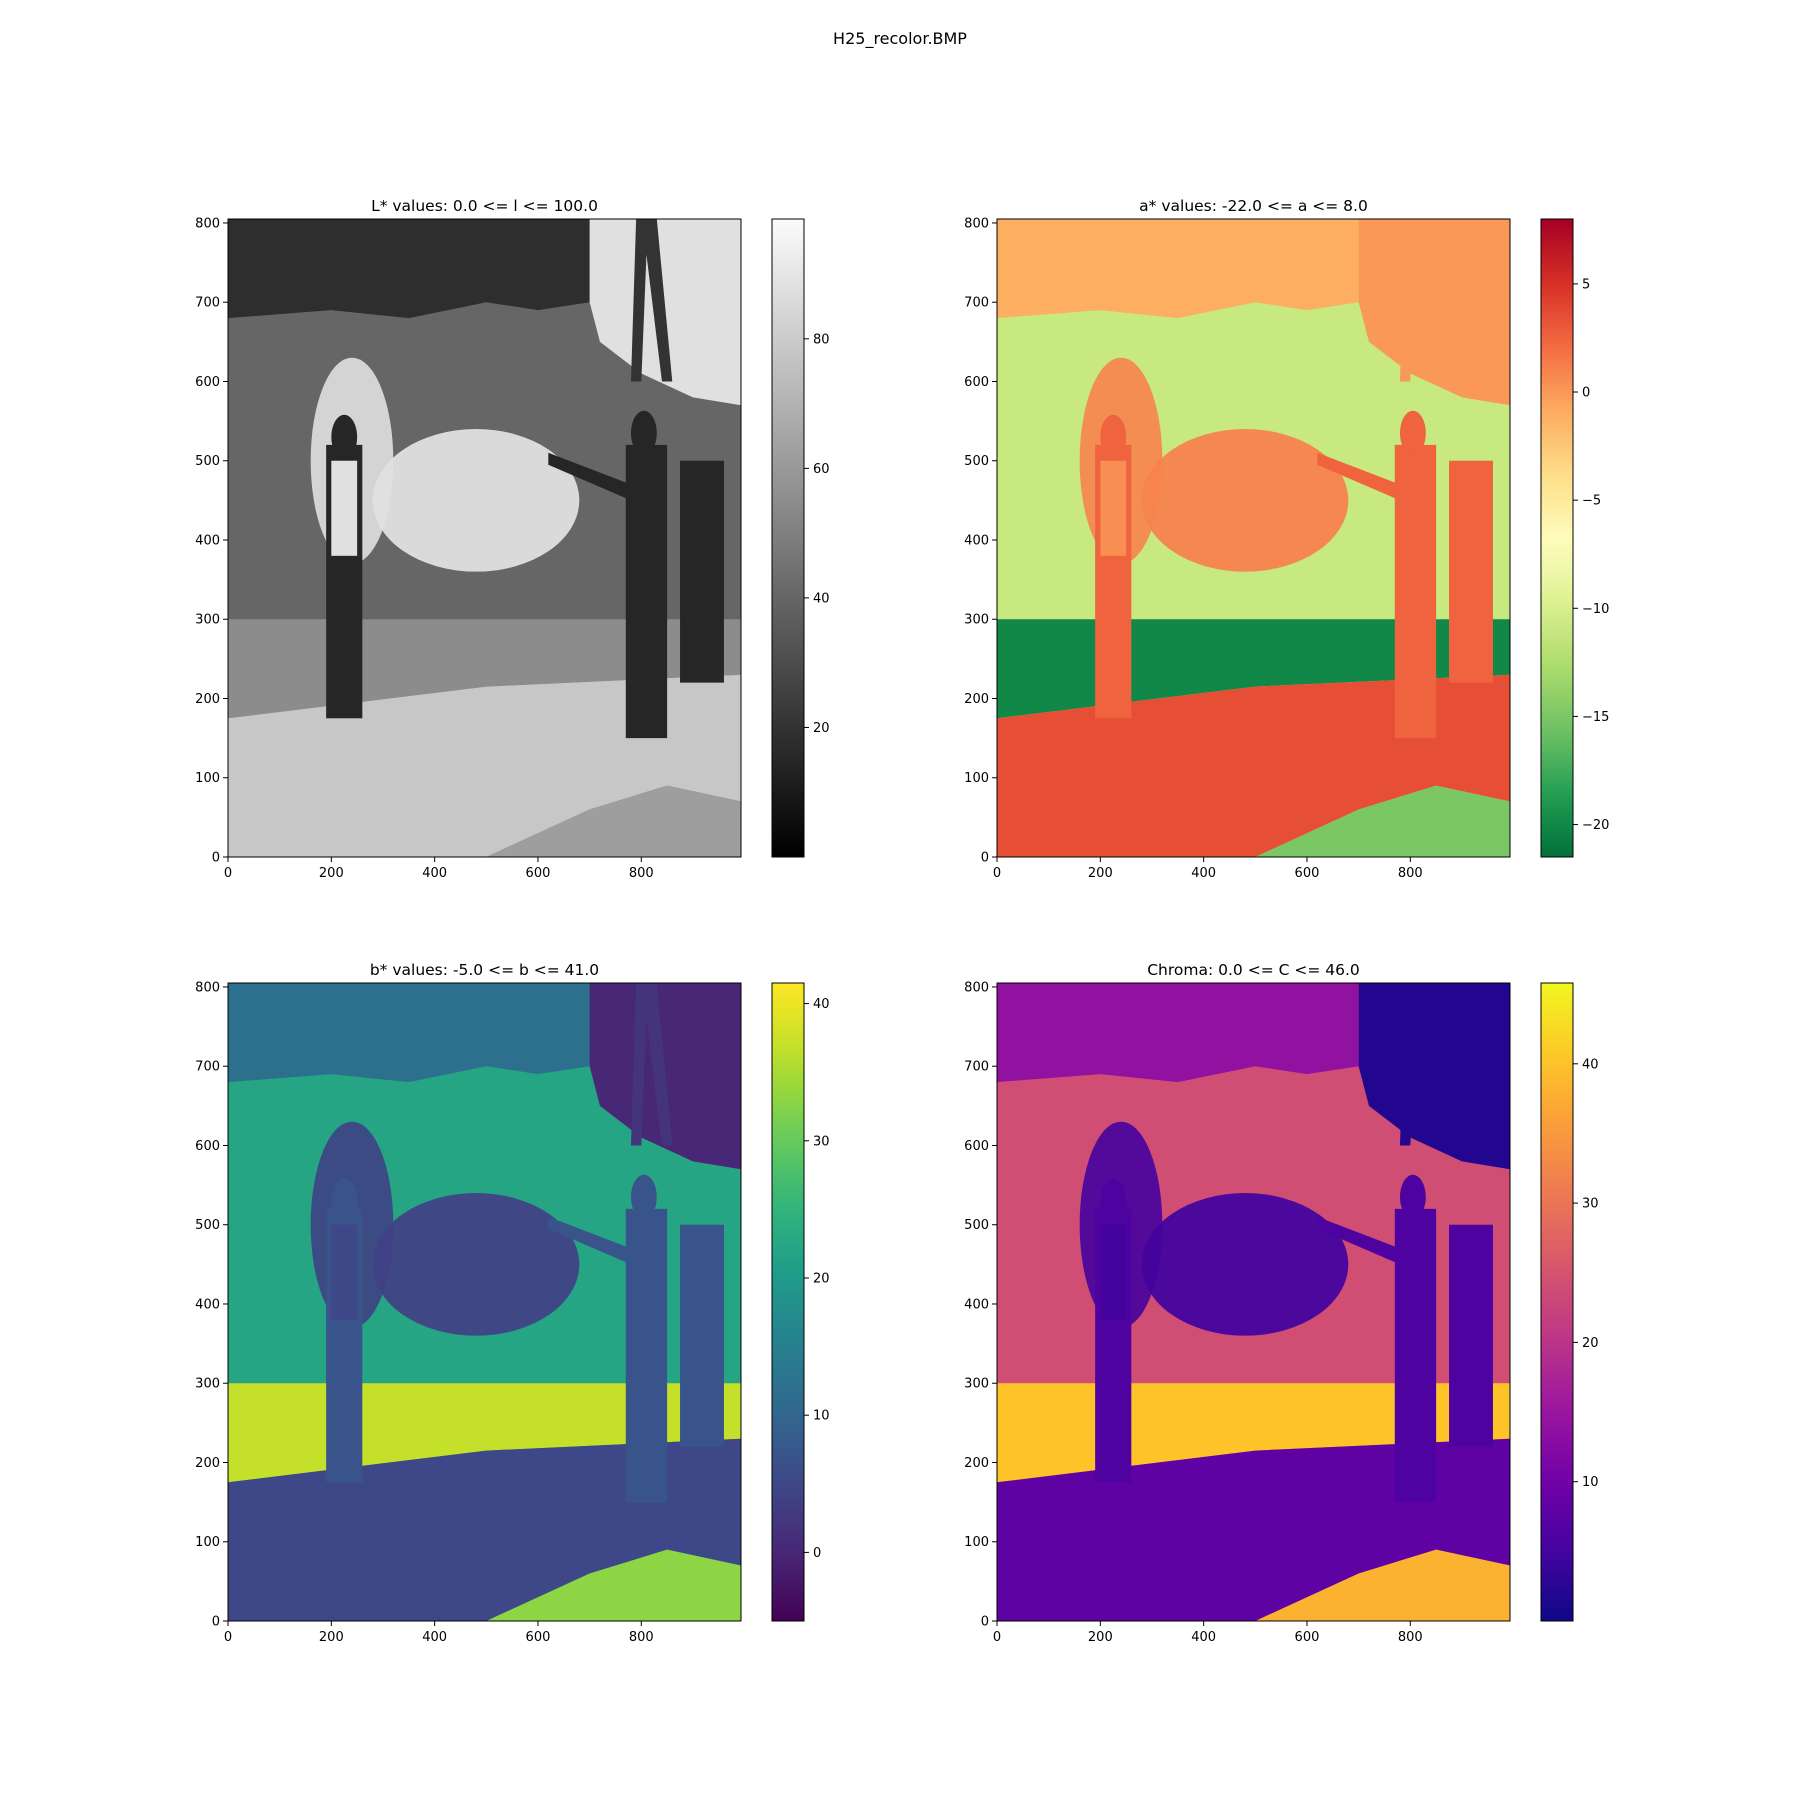  Describe the element at coordinates (1253, 970) in the screenshot. I see `panel-title: Chroma: 0.0 <= C <= 46.0` at that location.